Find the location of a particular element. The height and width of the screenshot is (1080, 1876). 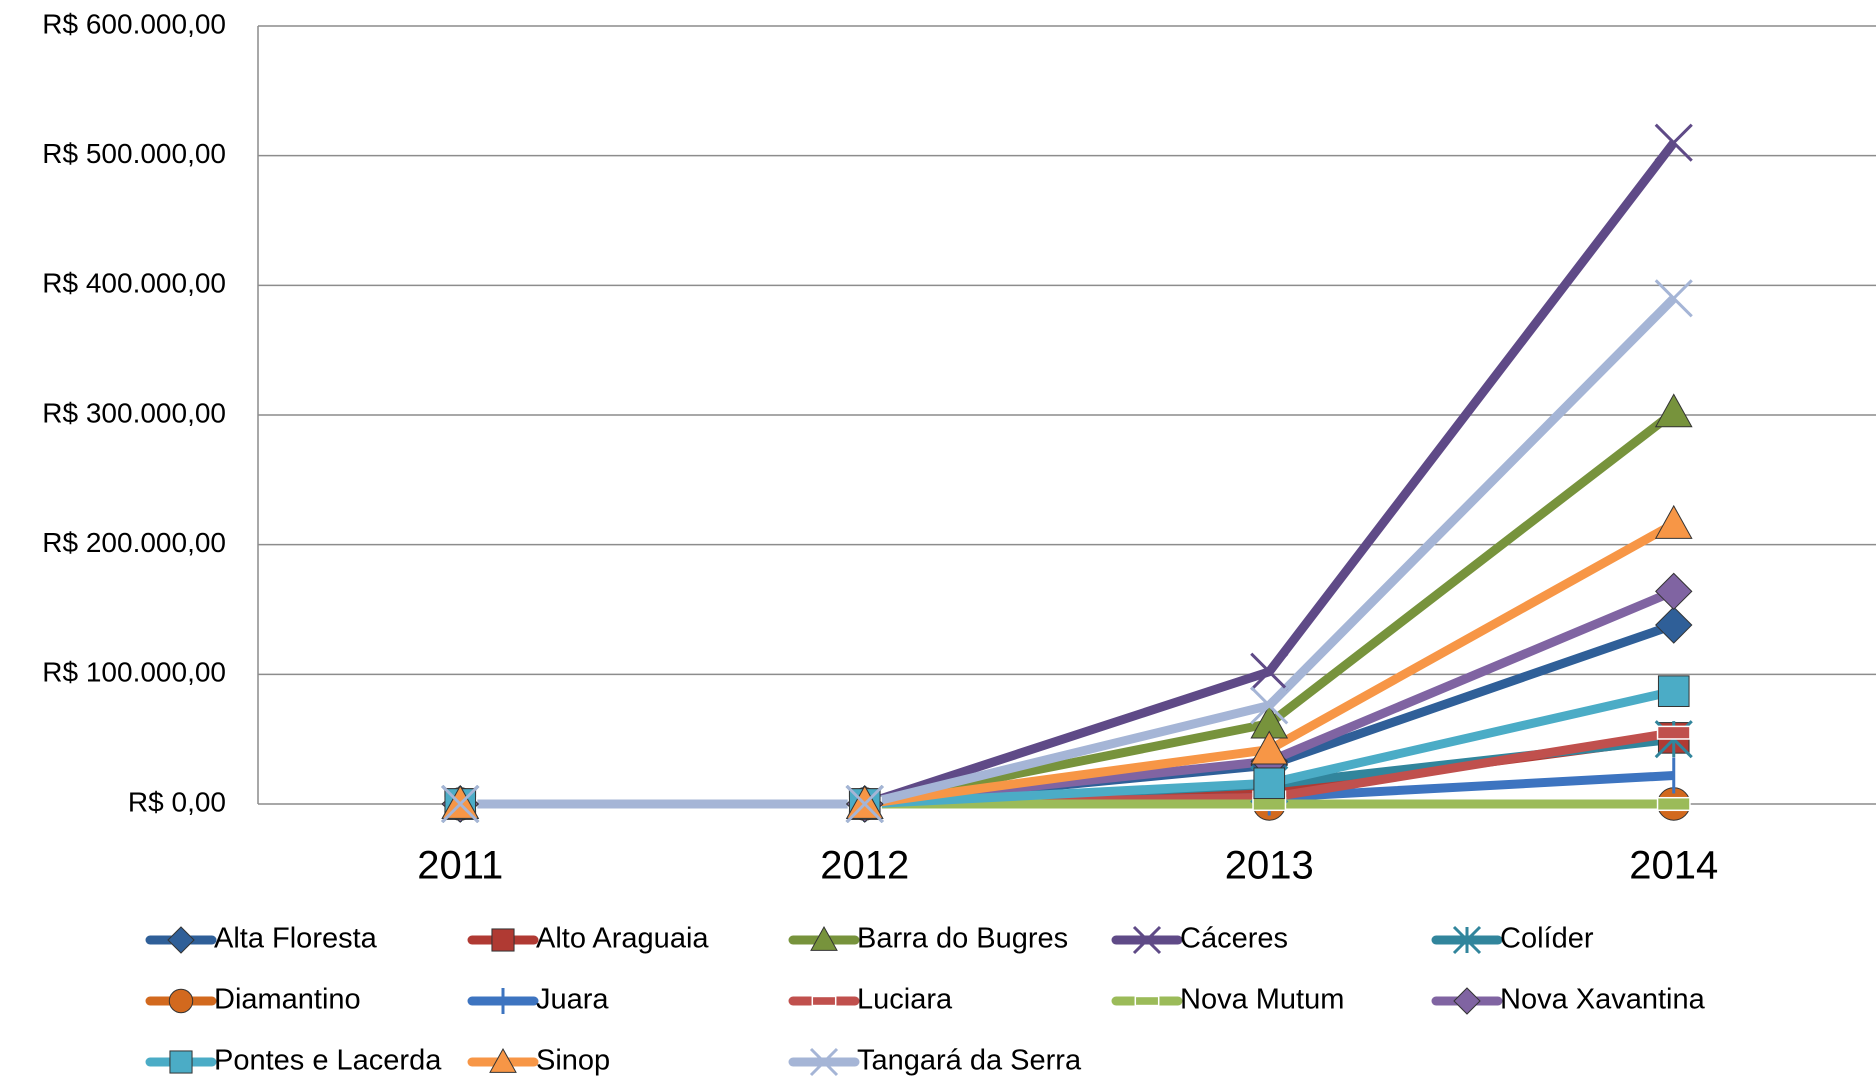

legend-item: Colíder is located at coordinates (1512, 939).